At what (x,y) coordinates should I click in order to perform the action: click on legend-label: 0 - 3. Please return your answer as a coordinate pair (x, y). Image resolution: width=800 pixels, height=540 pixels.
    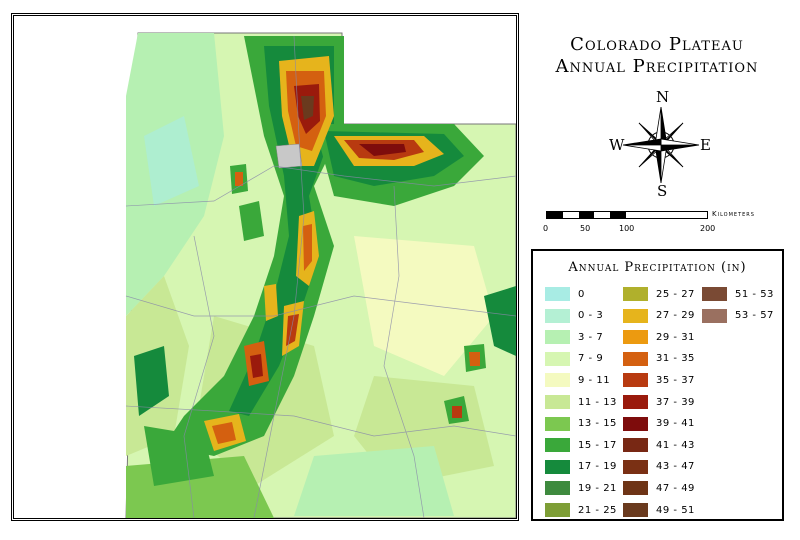
    Looking at the image, I should click on (591, 316).